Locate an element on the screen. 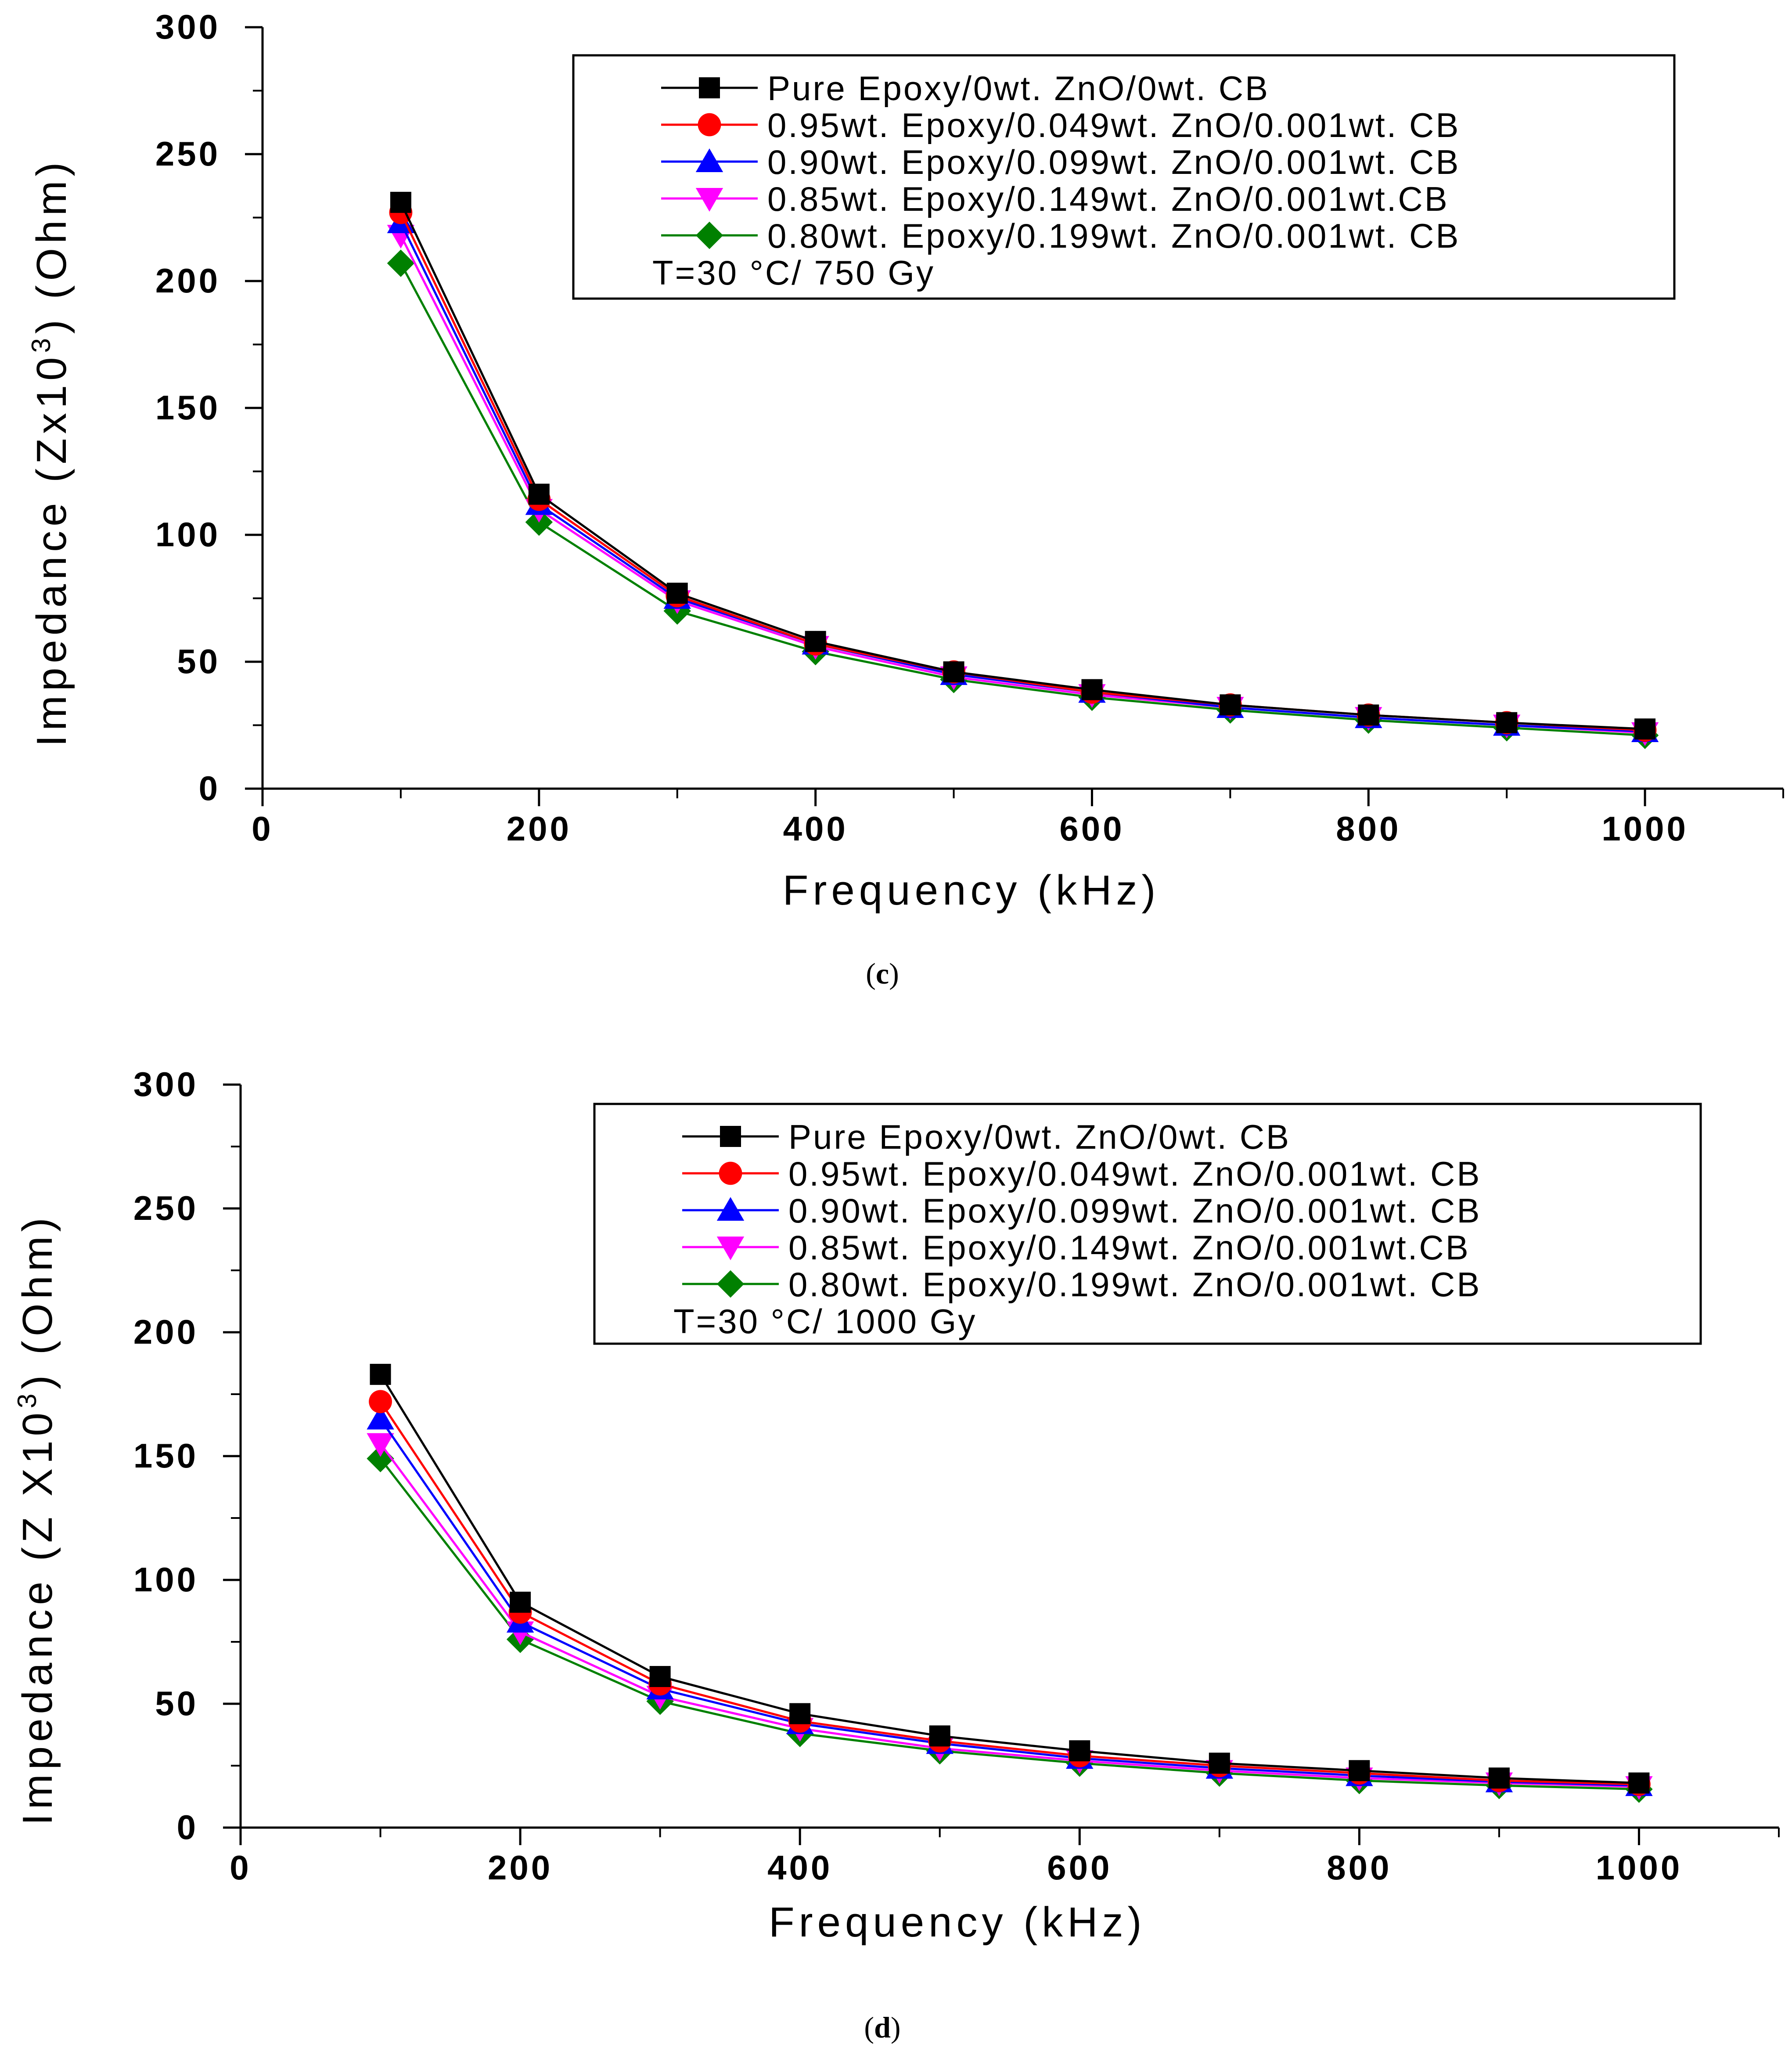 The image size is (1792, 2059). y-axis-title: Impedance (Zx103) (Ohm) is located at coordinates (50, 452).